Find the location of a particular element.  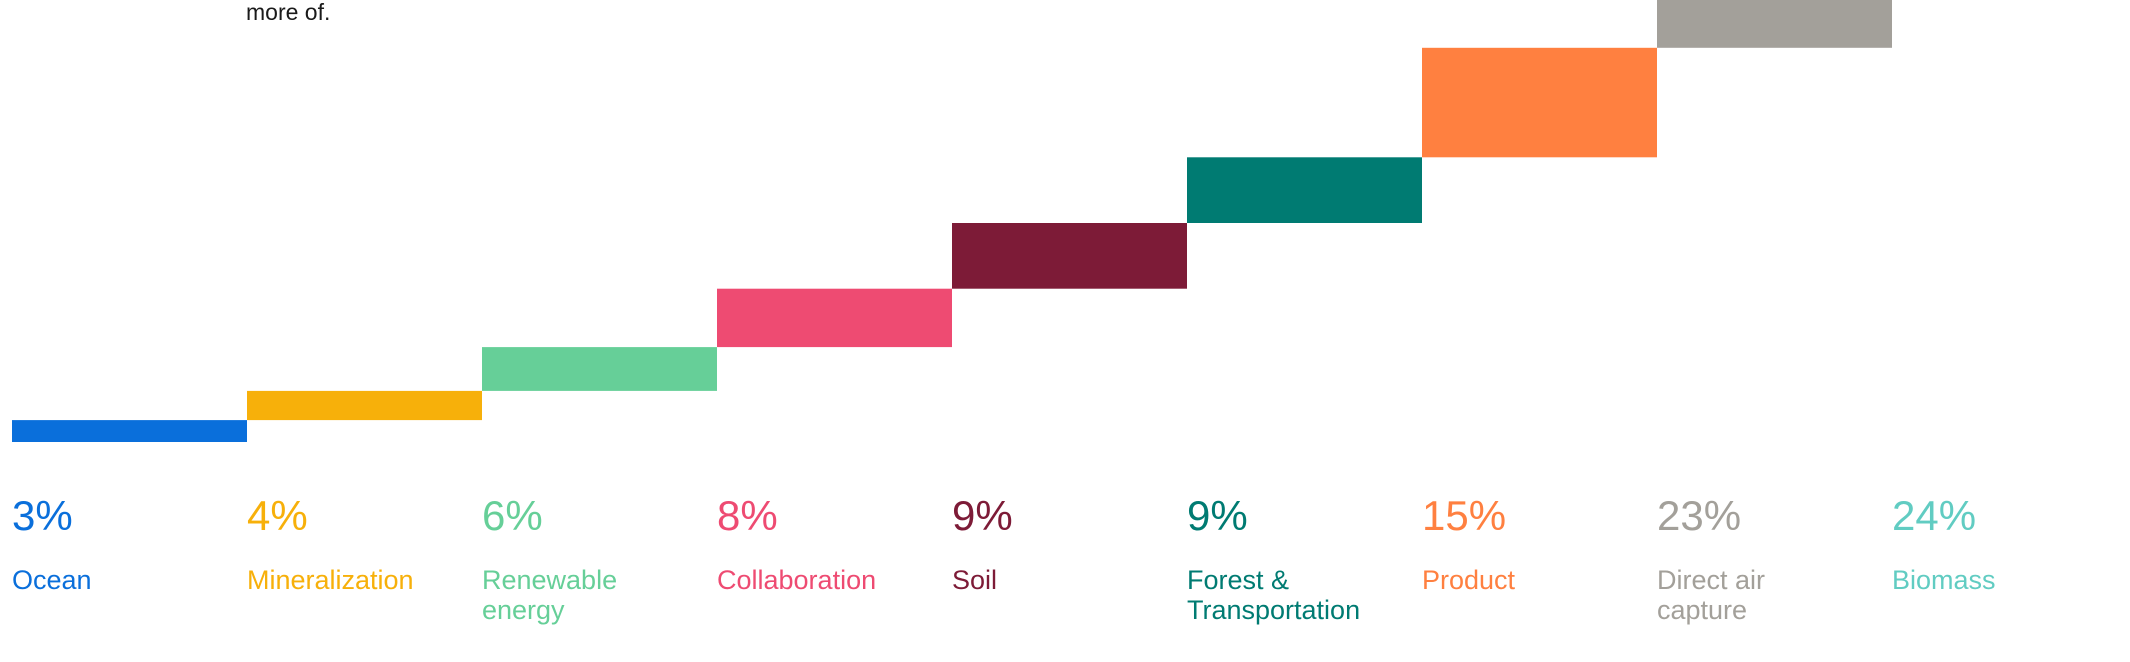

category-label: energy is located at coordinates (523, 610).